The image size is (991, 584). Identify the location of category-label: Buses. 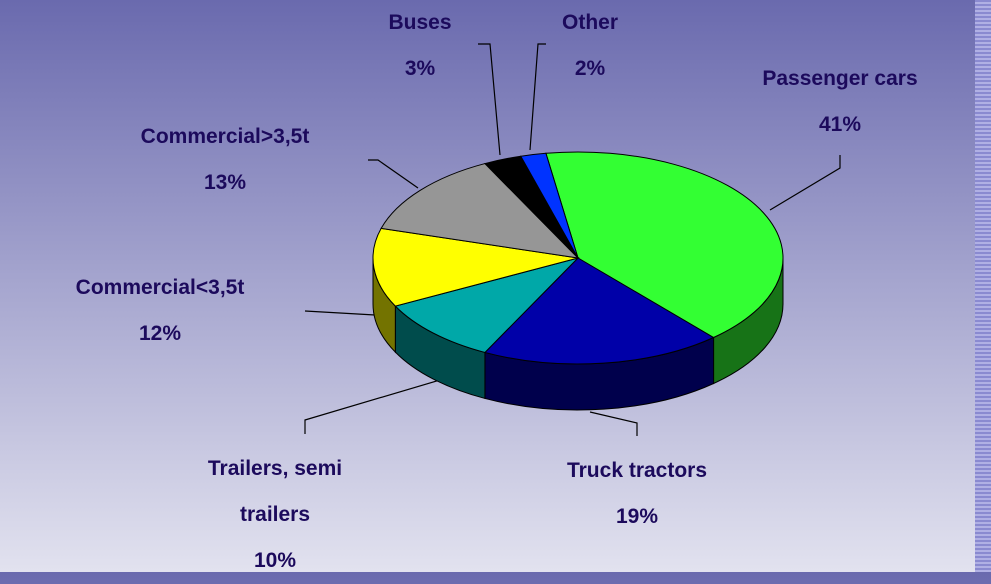
(420, 22).